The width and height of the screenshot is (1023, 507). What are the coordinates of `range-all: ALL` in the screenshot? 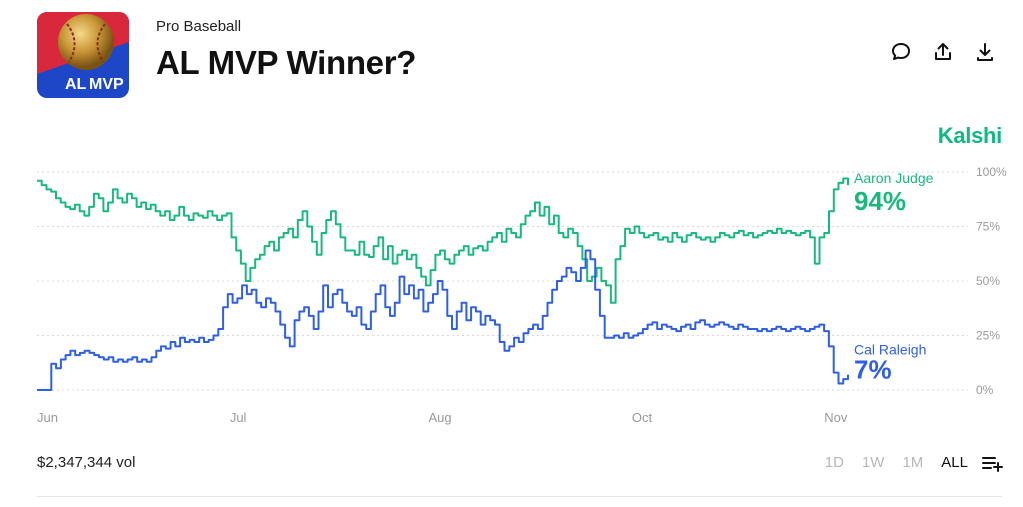 It's located at (954, 462).